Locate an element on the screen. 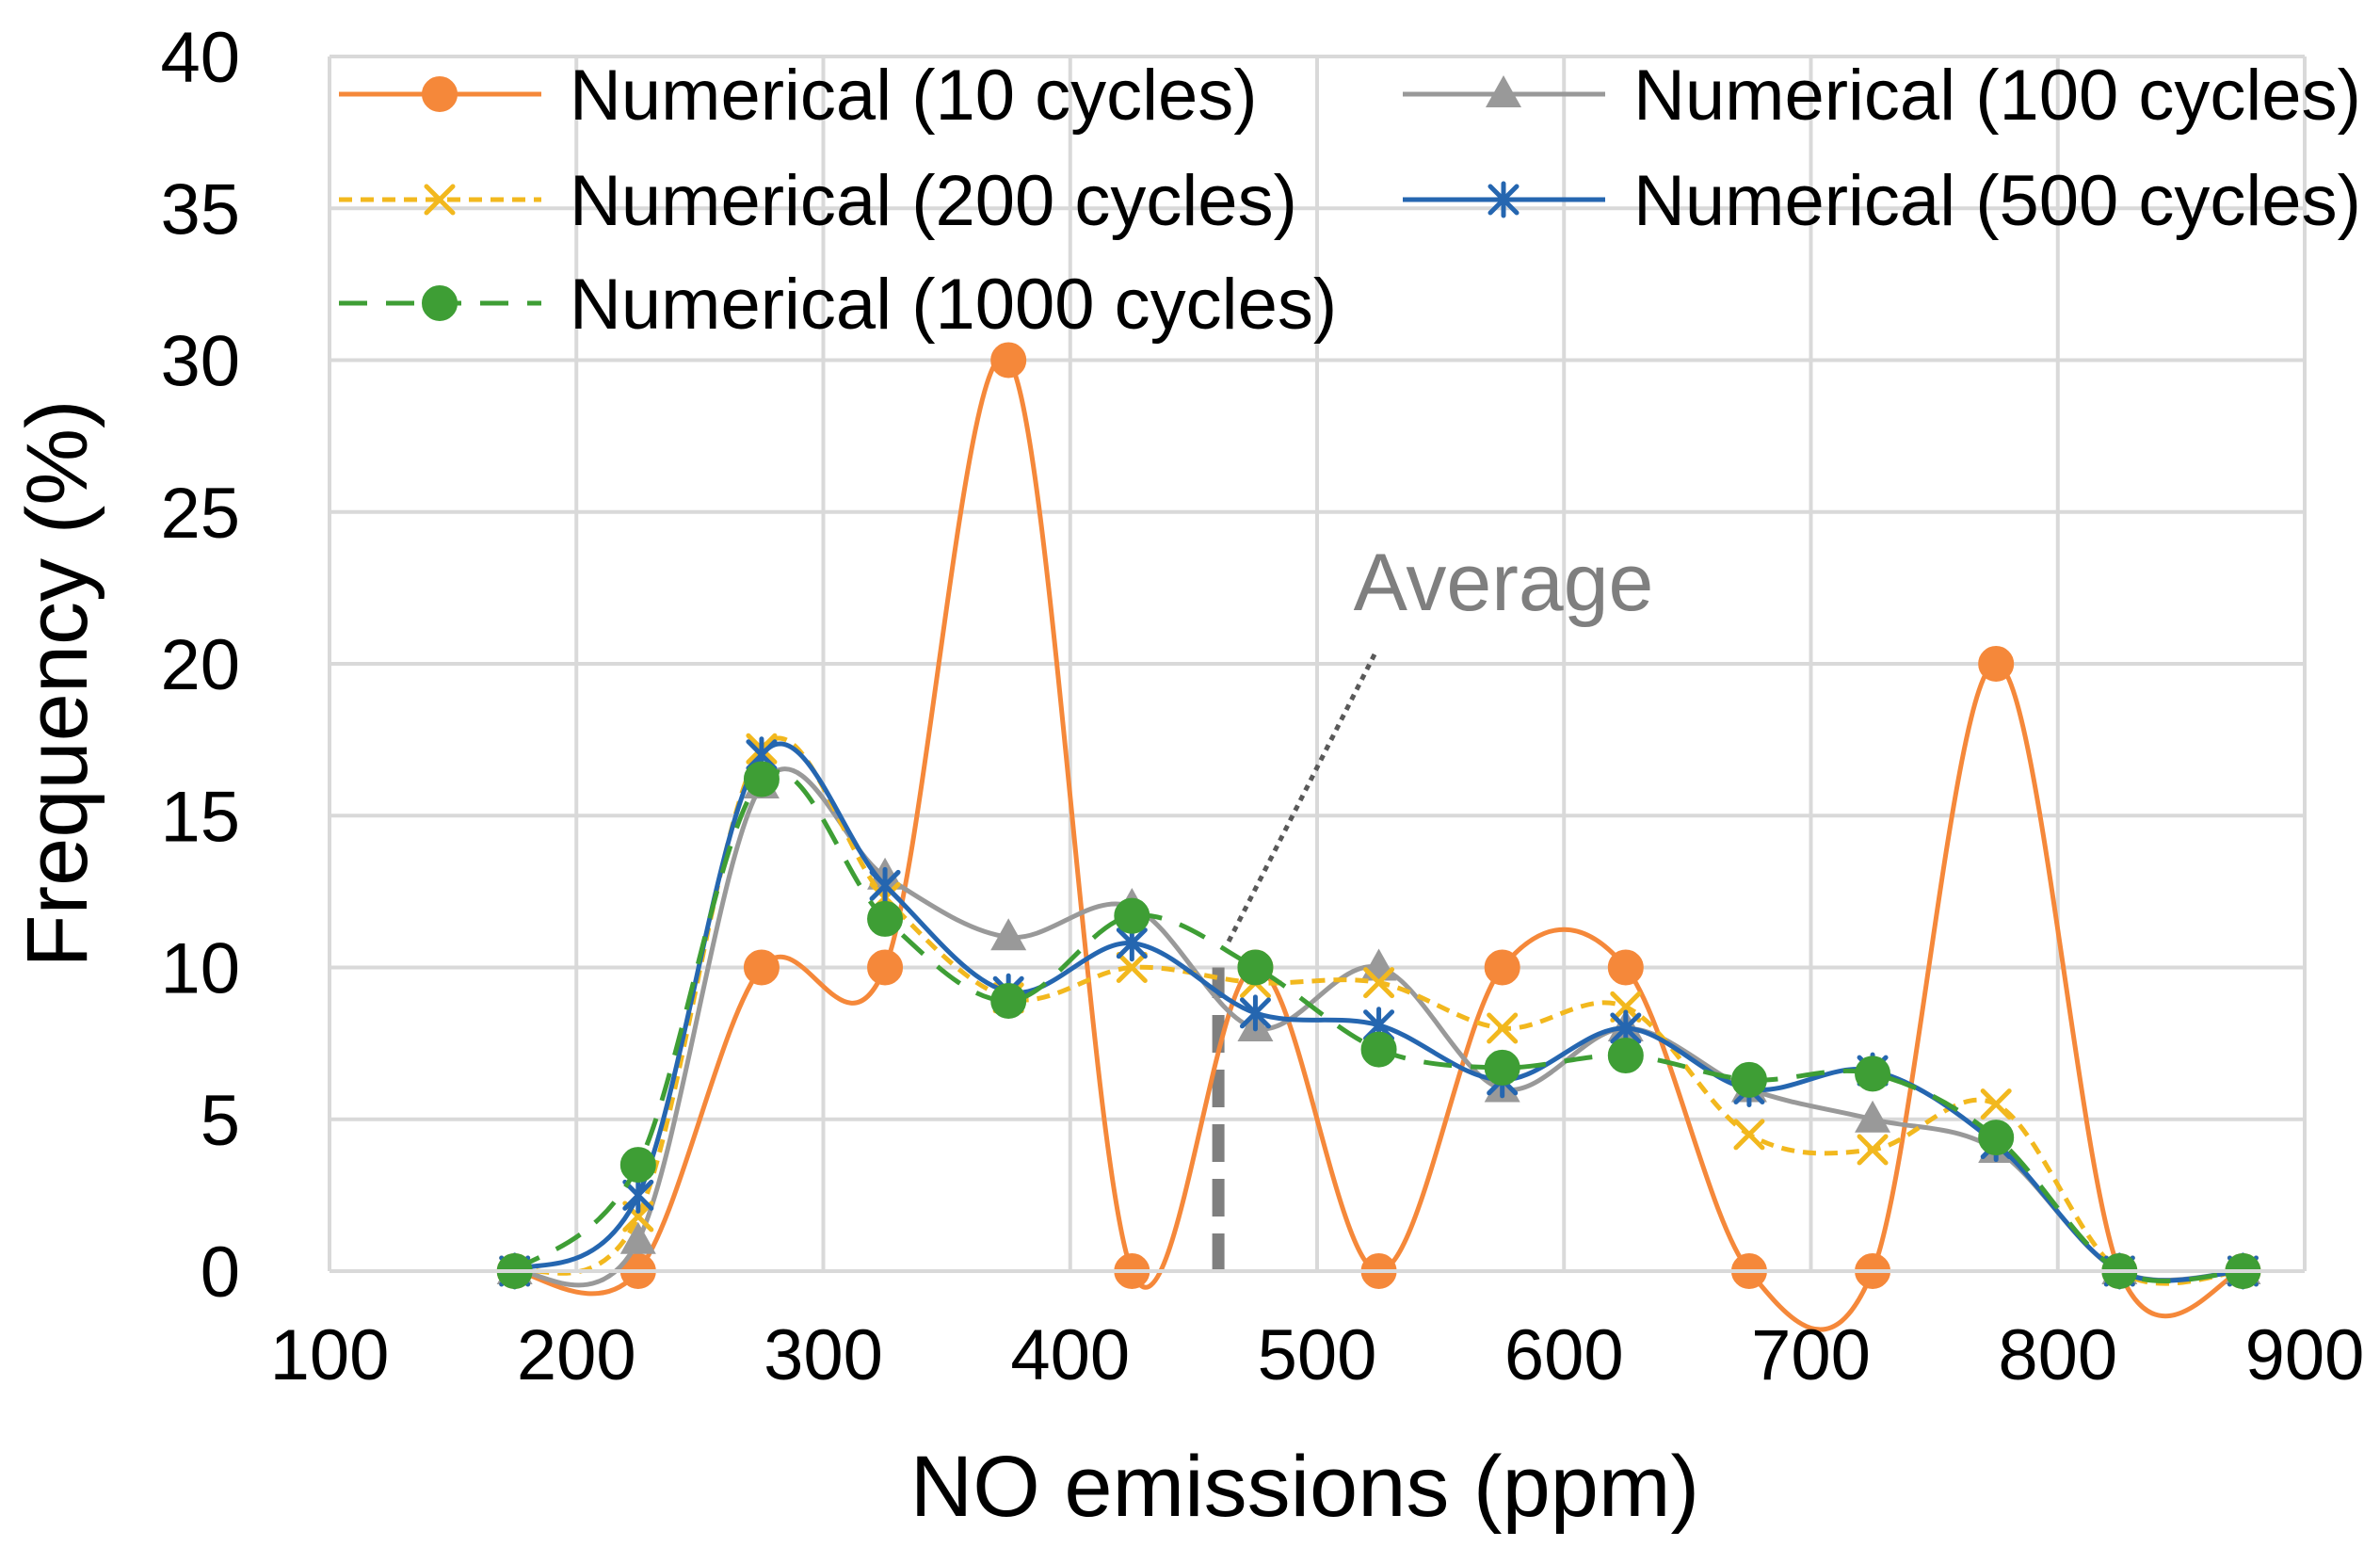 The image size is (2380, 1547). x-tick-label: 300 is located at coordinates (823, 1355).